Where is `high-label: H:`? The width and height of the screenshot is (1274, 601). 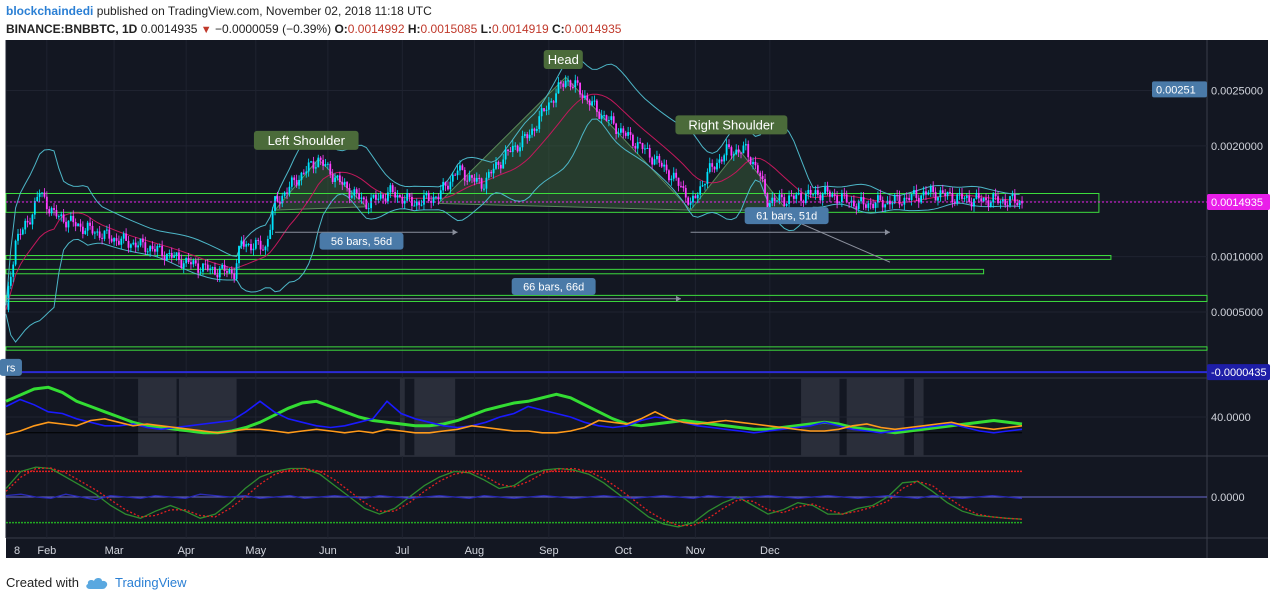
high-label: H: is located at coordinates (414, 29).